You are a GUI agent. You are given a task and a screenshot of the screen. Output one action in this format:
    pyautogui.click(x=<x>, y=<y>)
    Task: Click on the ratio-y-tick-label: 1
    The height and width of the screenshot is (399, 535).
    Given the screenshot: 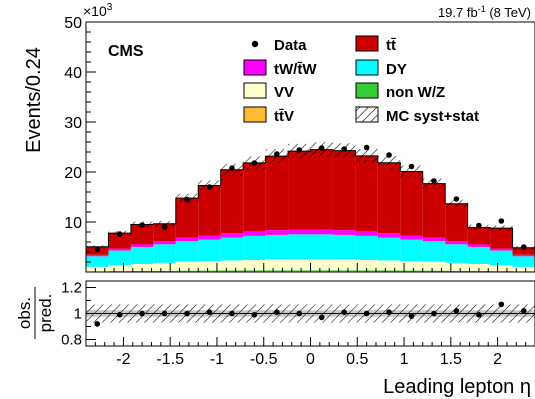 What is the action you would take?
    pyautogui.click(x=78, y=314)
    